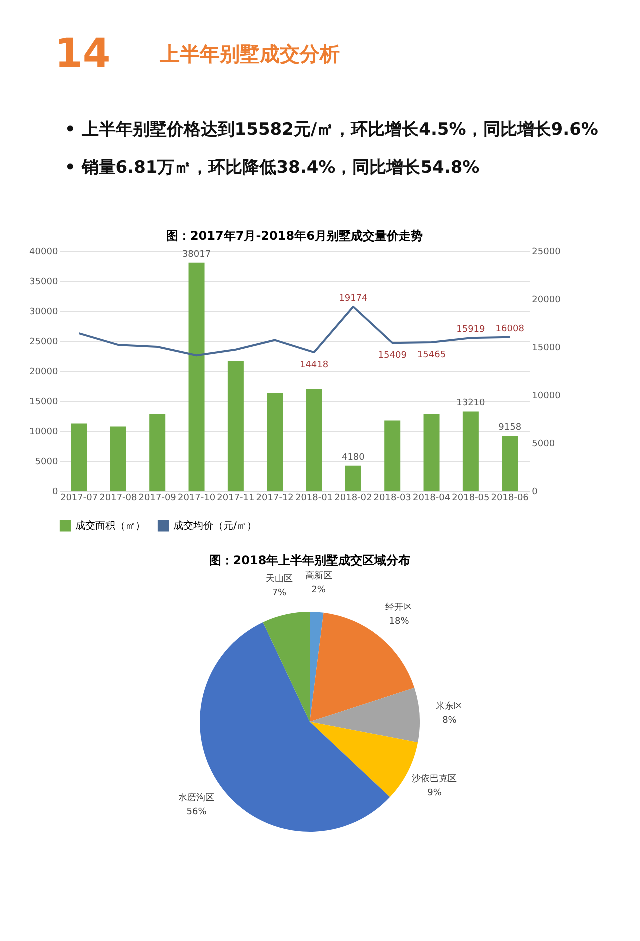  What do you see at coordinates (353, 299) in the screenshot?
I see `data-label: 19174` at bounding box center [353, 299].